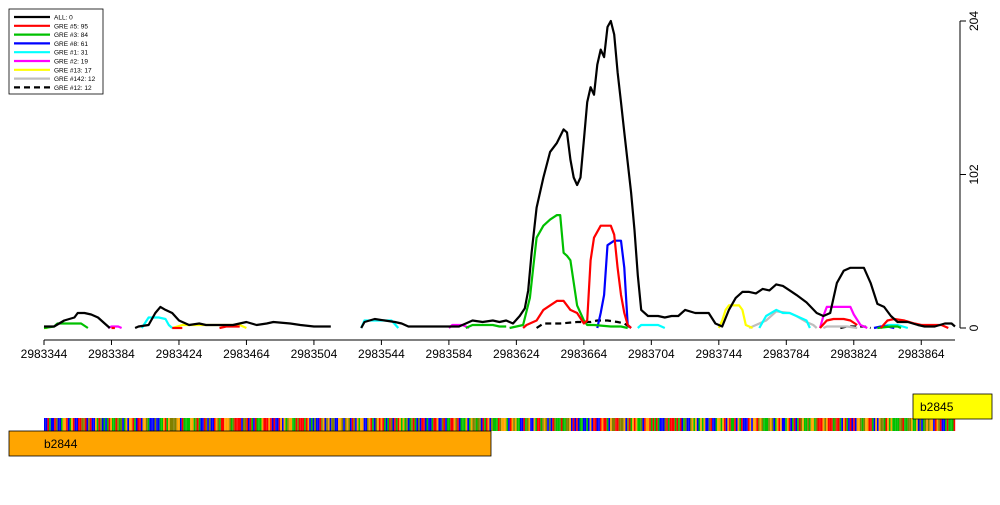  I want to click on legend-entry-label: ALL: 0, so click(63, 18).